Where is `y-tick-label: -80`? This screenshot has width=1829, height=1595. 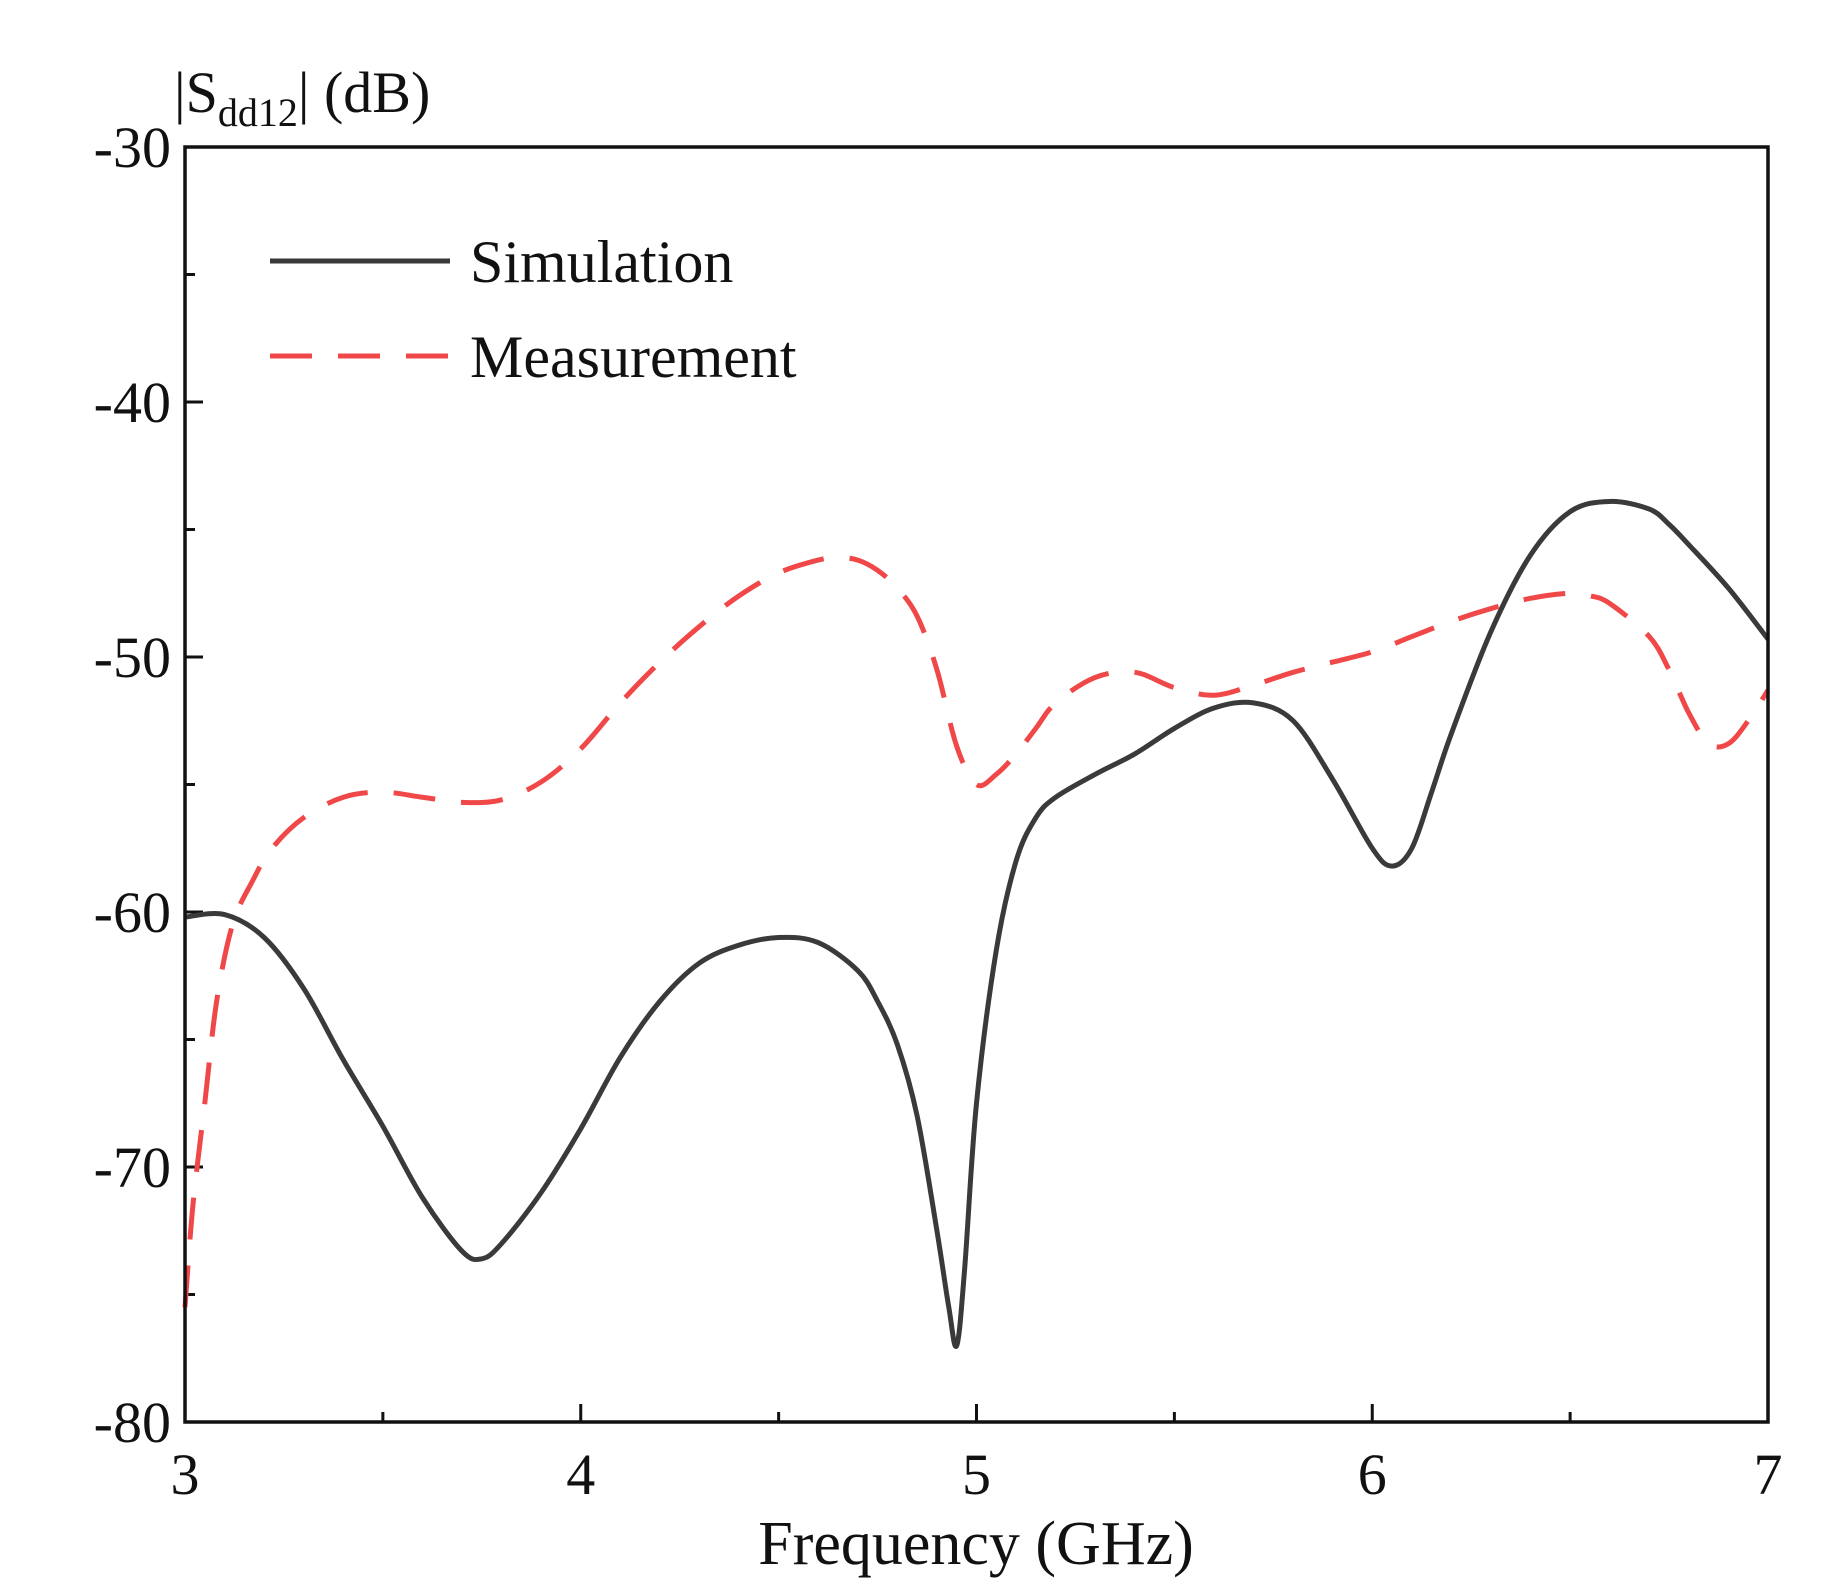 y-tick-label: -80 is located at coordinates (132, 1422).